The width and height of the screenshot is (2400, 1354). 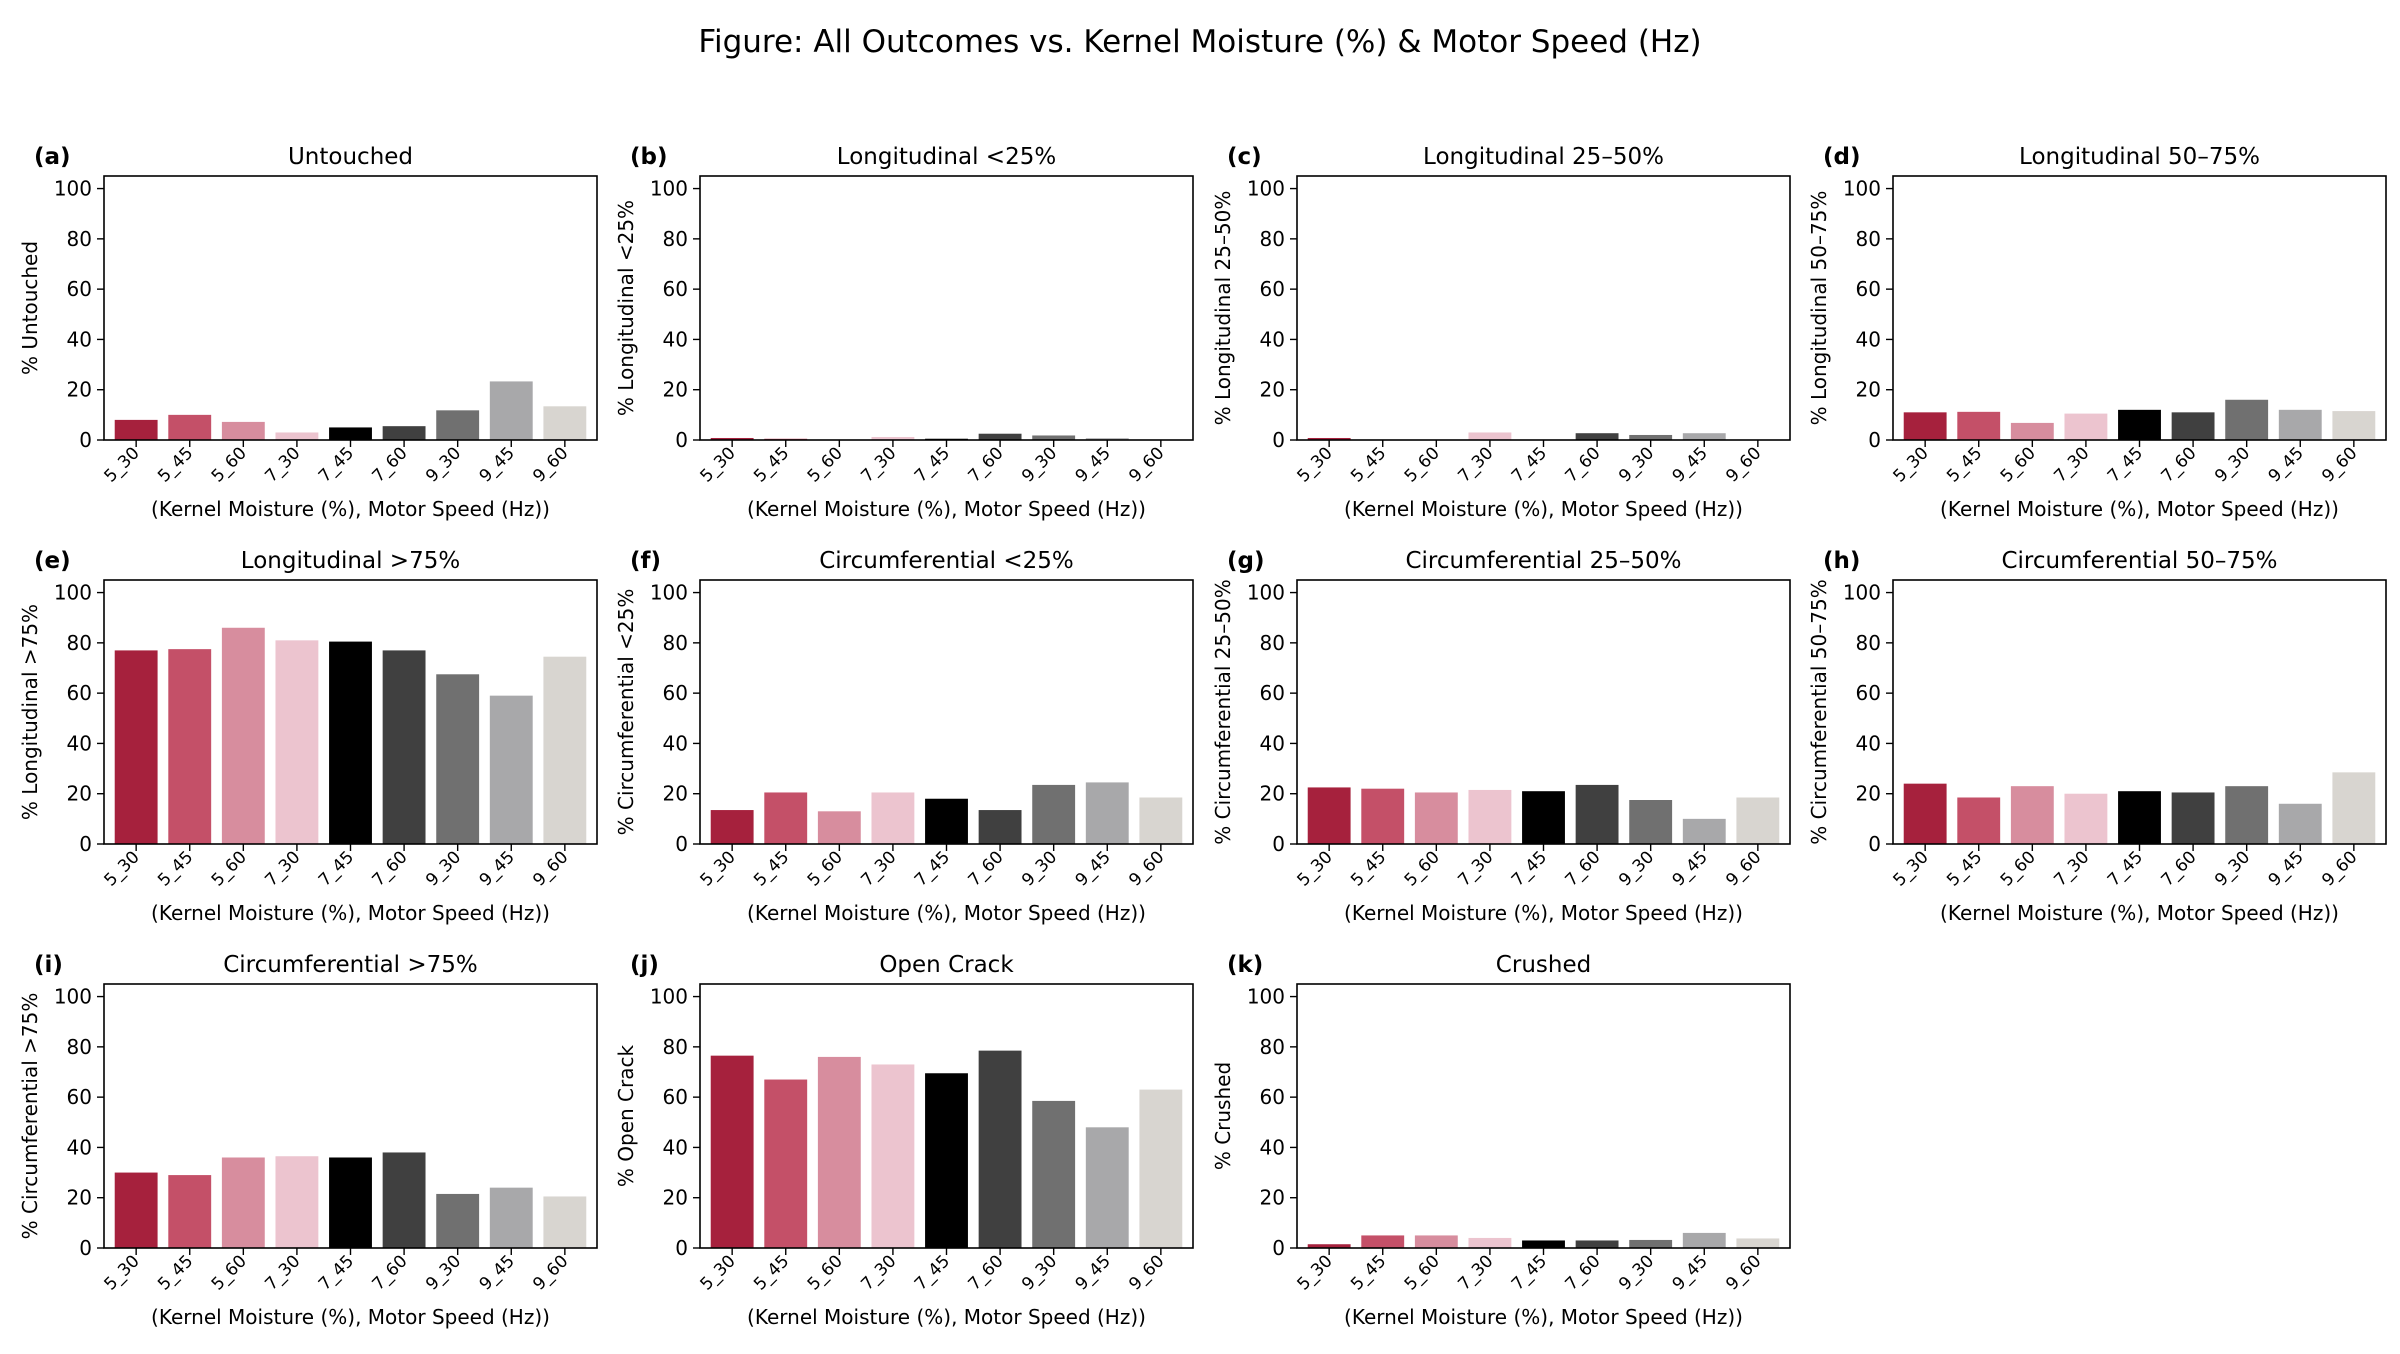 I want to click on y-axis-label: % Longitudinal 50–75%, so click(x=1819, y=308).